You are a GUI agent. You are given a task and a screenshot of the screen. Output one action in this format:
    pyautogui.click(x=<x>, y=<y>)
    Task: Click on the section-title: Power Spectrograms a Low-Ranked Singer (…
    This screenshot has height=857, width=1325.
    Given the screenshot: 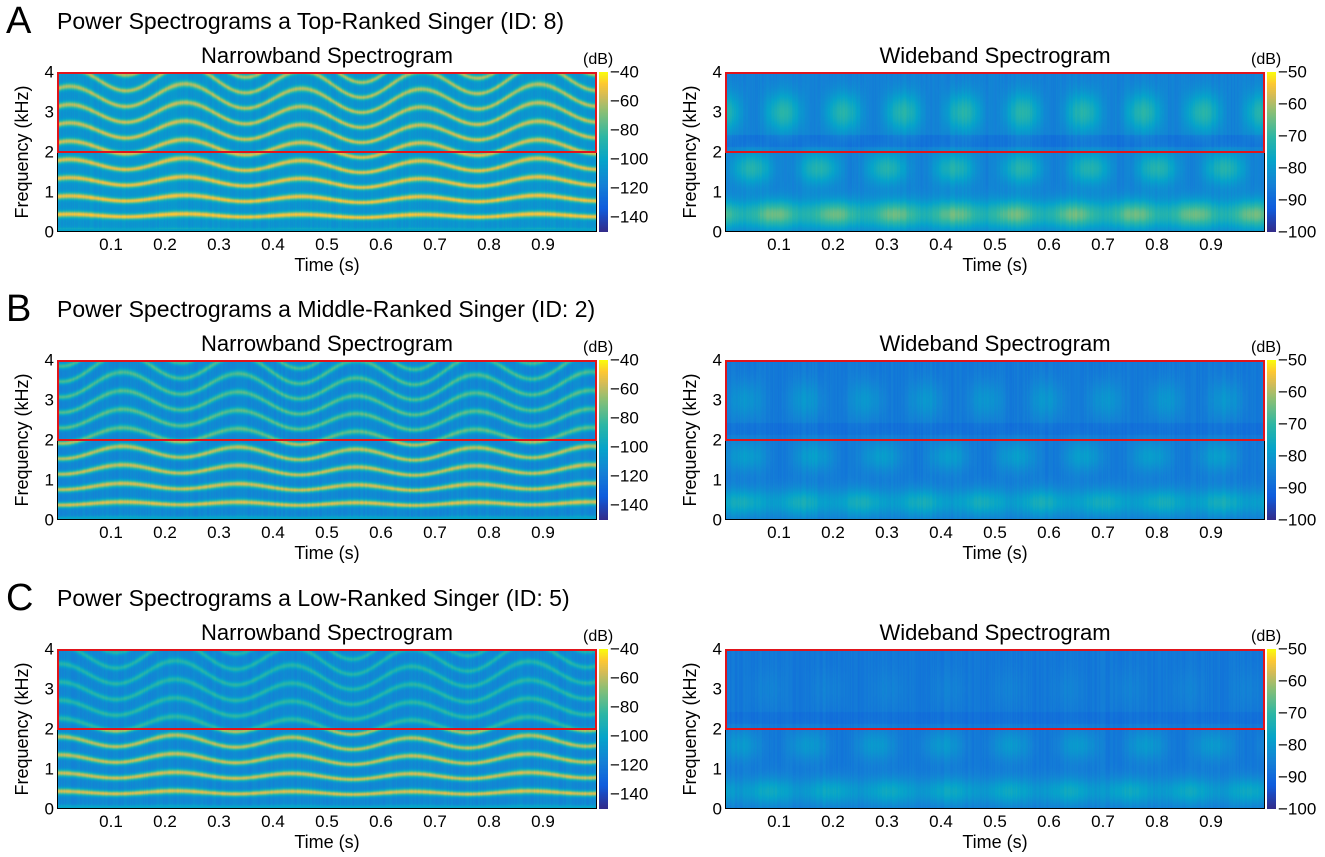 What is the action you would take?
    pyautogui.click(x=313, y=598)
    